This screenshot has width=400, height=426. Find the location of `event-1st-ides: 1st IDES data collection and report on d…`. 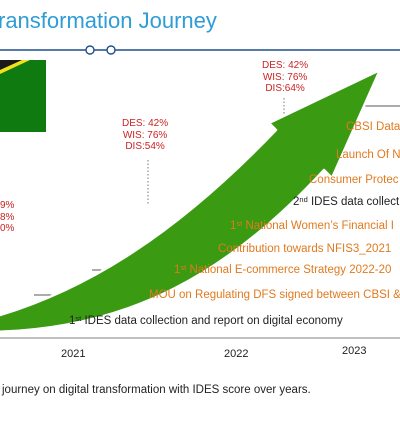

event-1st-ides: 1st IDES data collection and report on d… is located at coordinates (206, 320).